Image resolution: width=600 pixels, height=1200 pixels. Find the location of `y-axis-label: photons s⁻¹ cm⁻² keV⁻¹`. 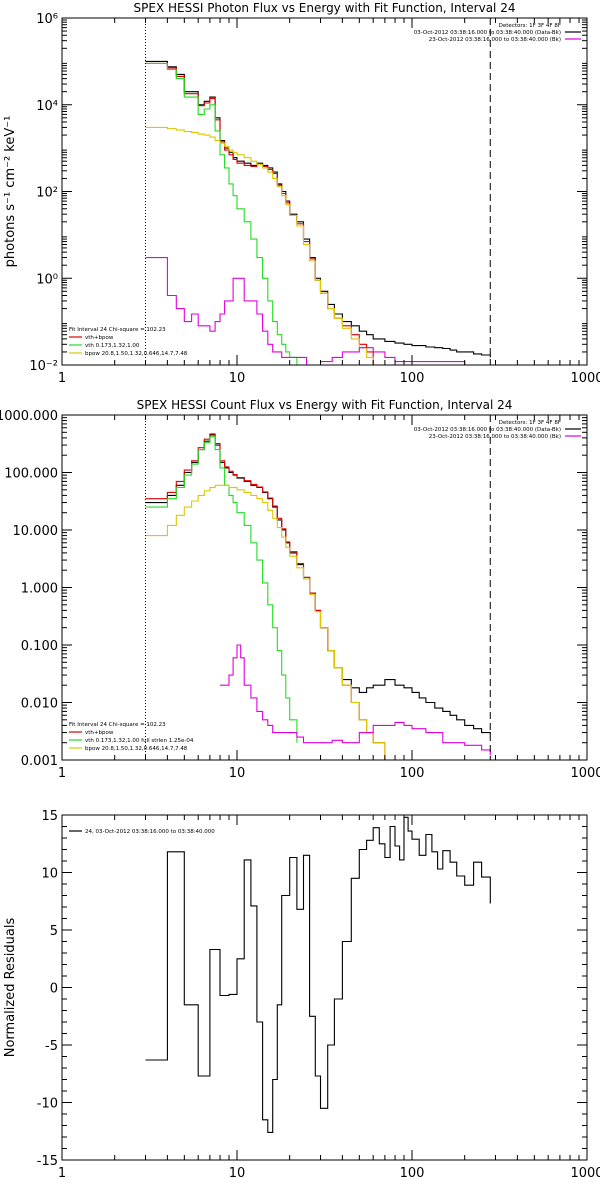

y-axis-label: photons s⁻¹ cm⁻² keV⁻¹ is located at coordinates (10, 192).